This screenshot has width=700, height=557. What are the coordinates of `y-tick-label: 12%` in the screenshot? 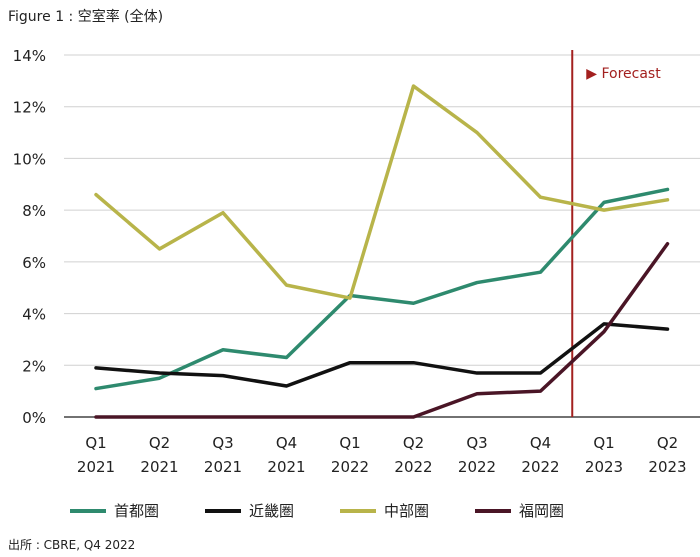 It's located at (29, 108).